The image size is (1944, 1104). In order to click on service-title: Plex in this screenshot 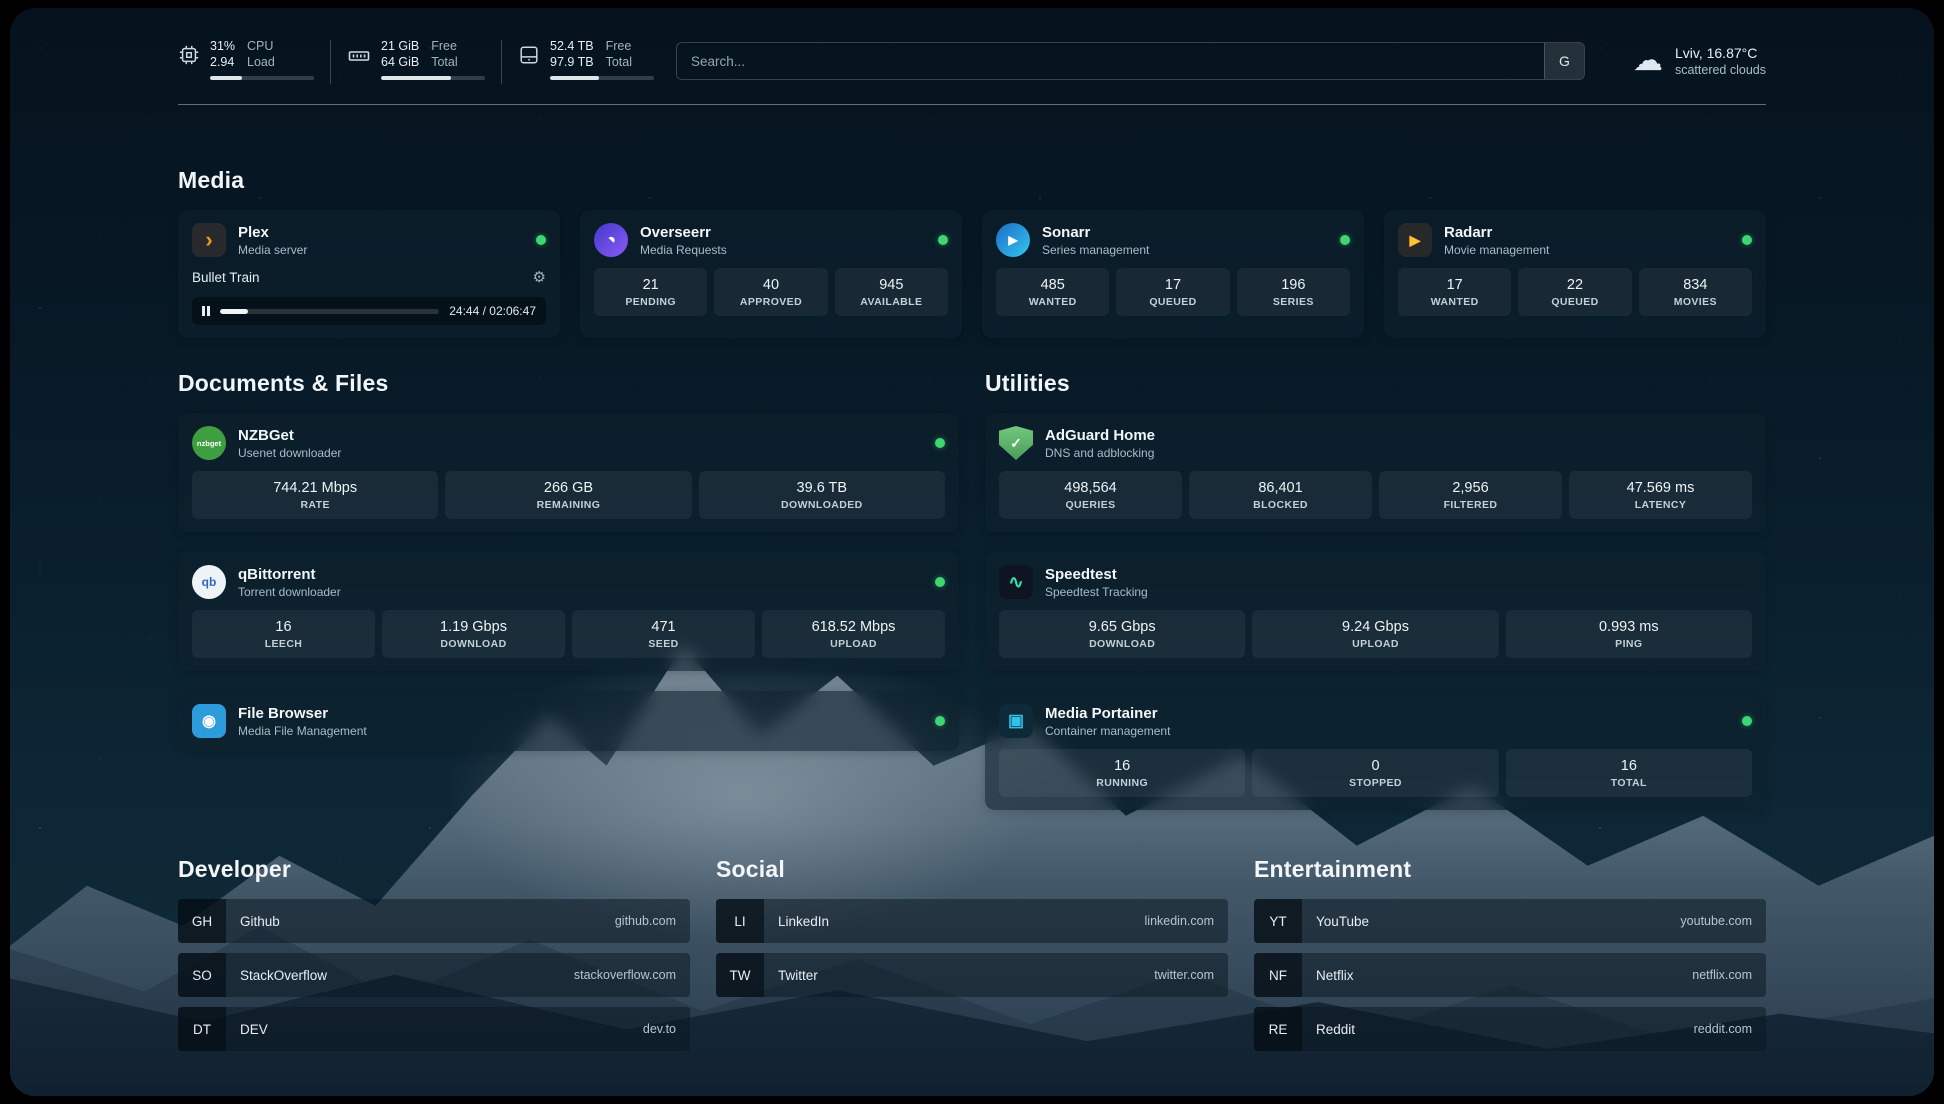, I will do `click(253, 232)`.